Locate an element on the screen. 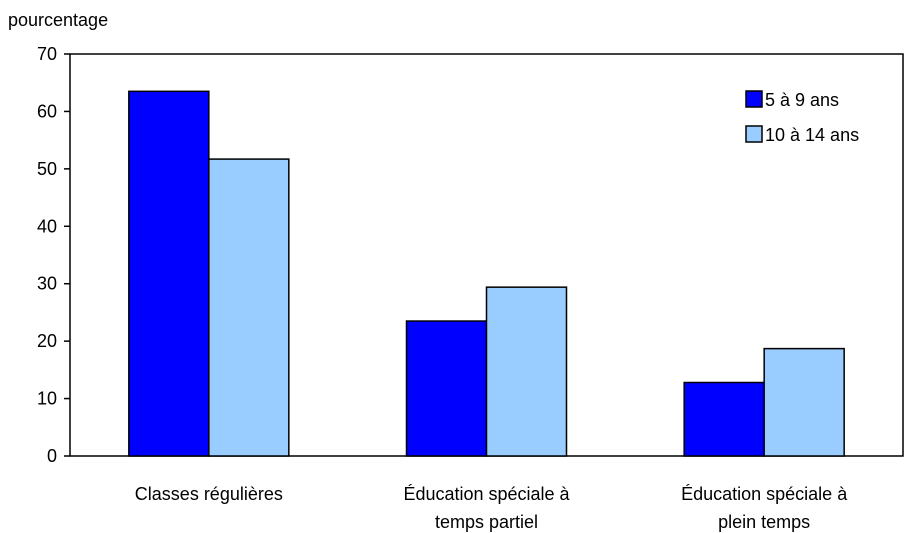 The image size is (913, 533). y-tick-label: 30 is located at coordinates (47, 284).